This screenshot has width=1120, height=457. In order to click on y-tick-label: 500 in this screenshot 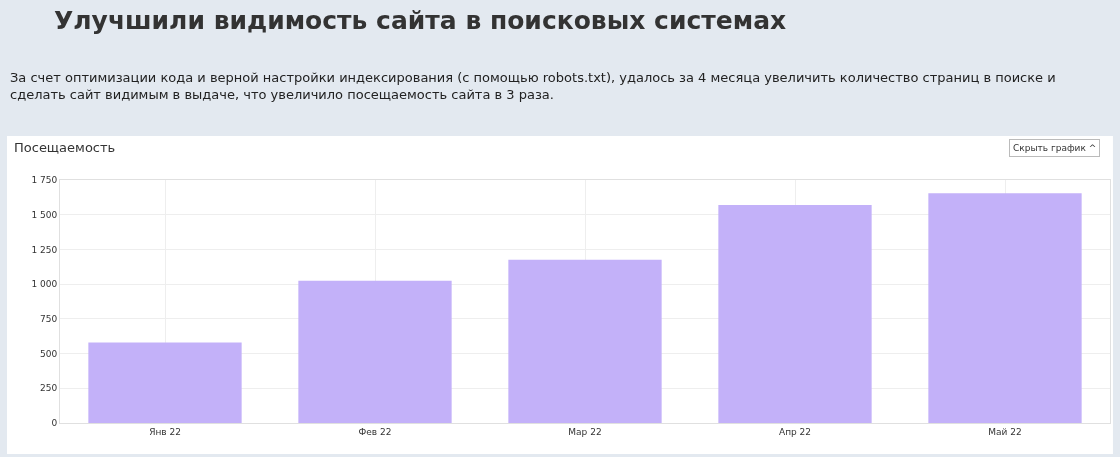, I will do `click(49, 353)`.